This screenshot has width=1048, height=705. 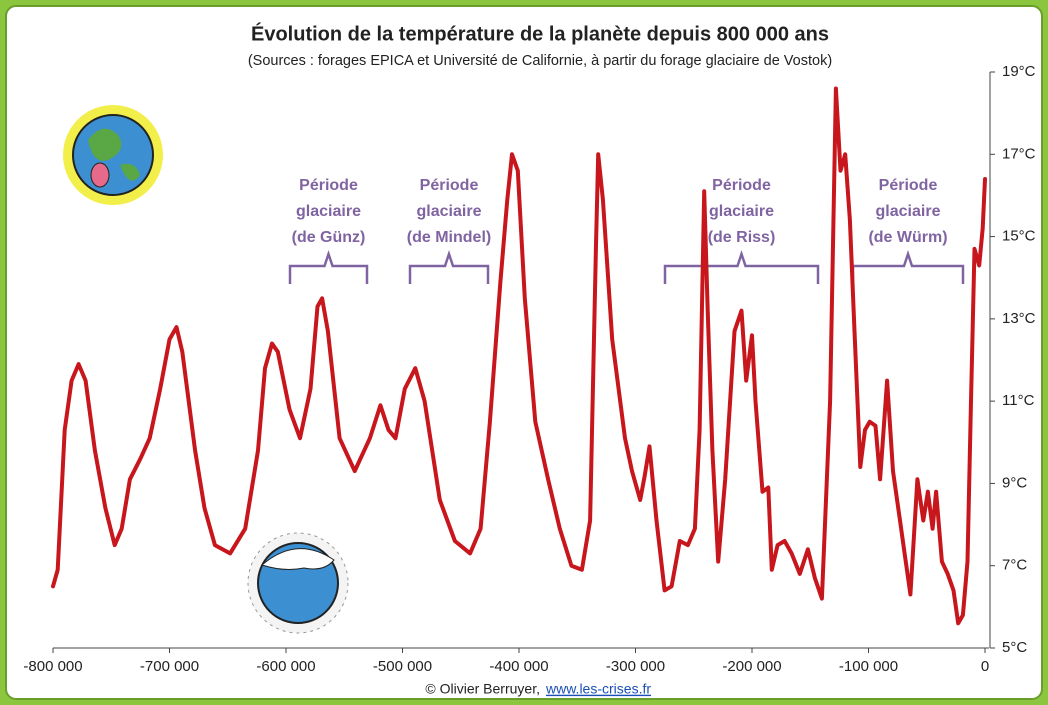 What do you see at coordinates (169, 666) in the screenshot?
I see `x-tick-label: -700 000` at bounding box center [169, 666].